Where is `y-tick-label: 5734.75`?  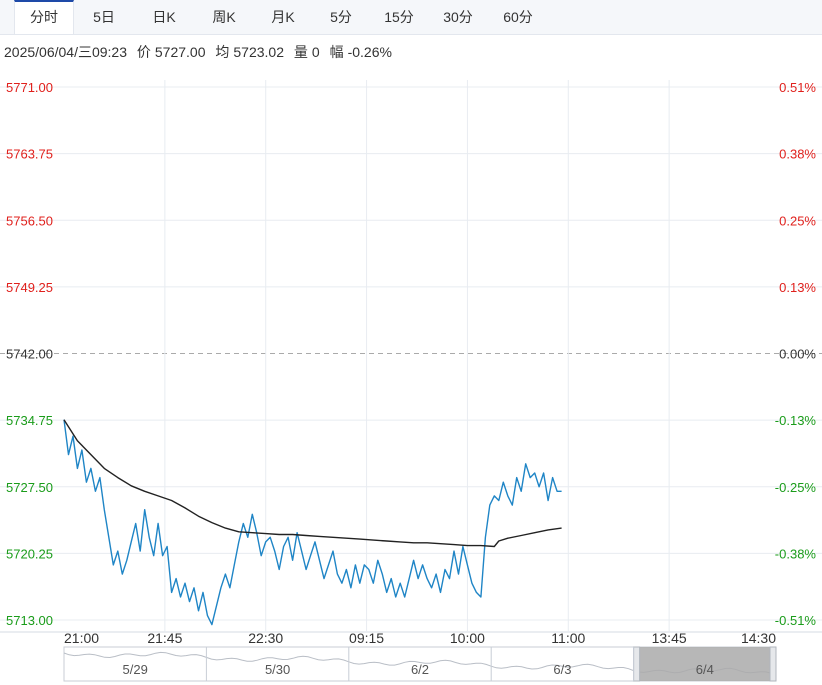
y-tick-label: 5734.75 is located at coordinates (29, 420).